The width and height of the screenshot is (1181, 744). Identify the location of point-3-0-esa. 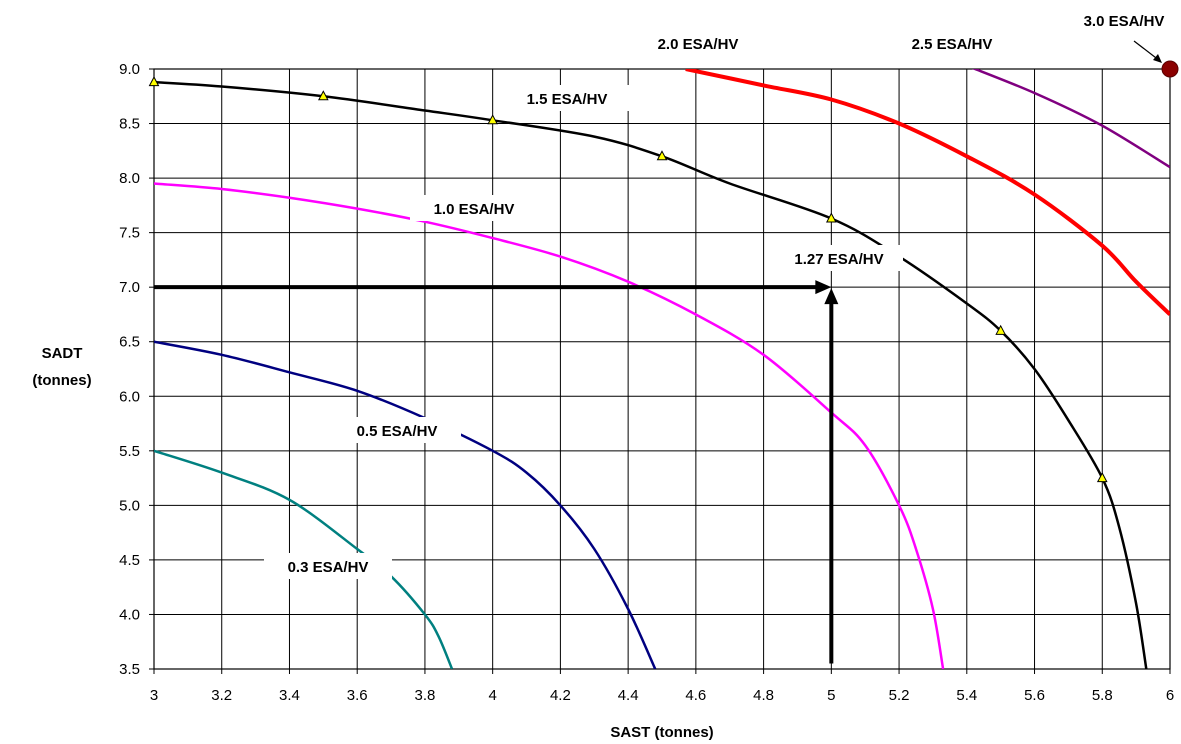
(1170, 69).